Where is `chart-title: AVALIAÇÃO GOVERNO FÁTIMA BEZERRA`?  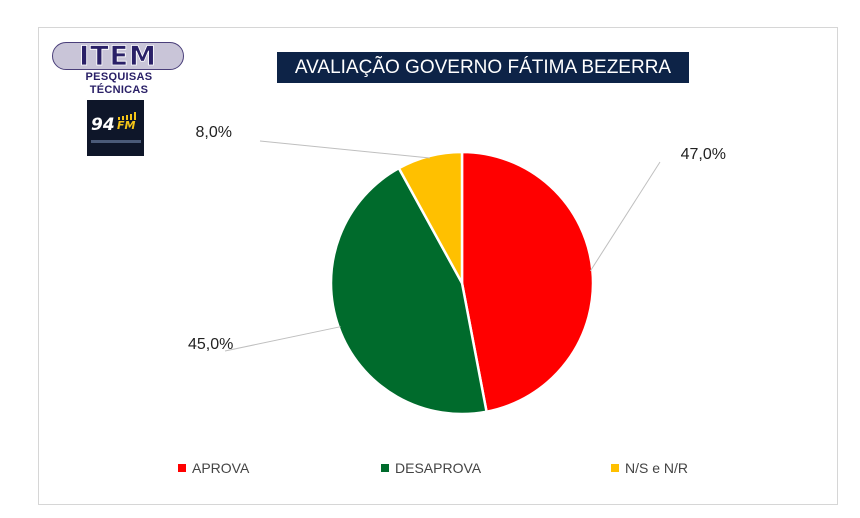 chart-title: AVALIAÇÃO GOVERNO FÁTIMA BEZERRA is located at coordinates (483, 67).